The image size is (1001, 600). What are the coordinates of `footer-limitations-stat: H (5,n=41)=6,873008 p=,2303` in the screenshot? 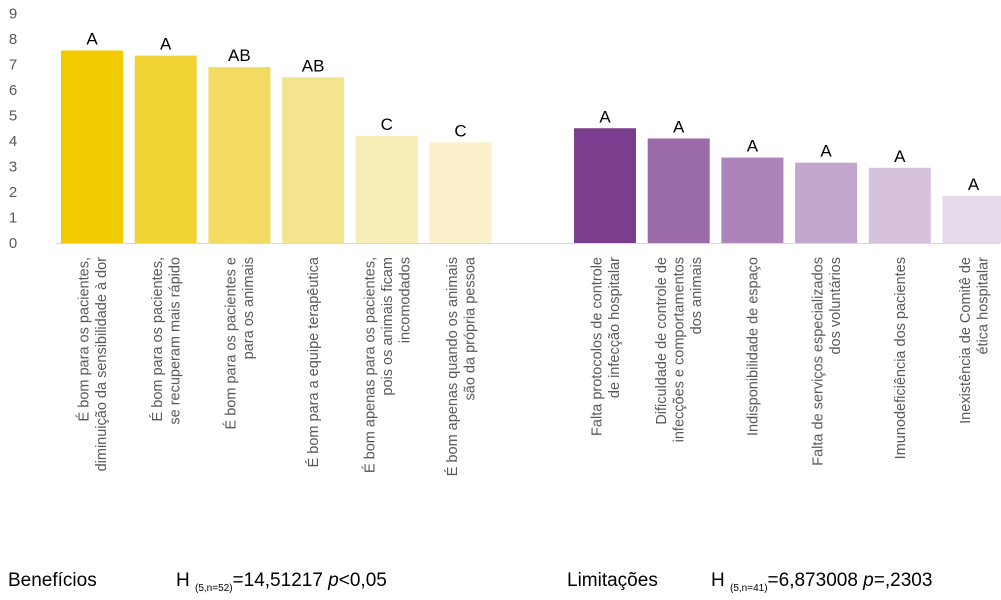 It's located at (821, 582).